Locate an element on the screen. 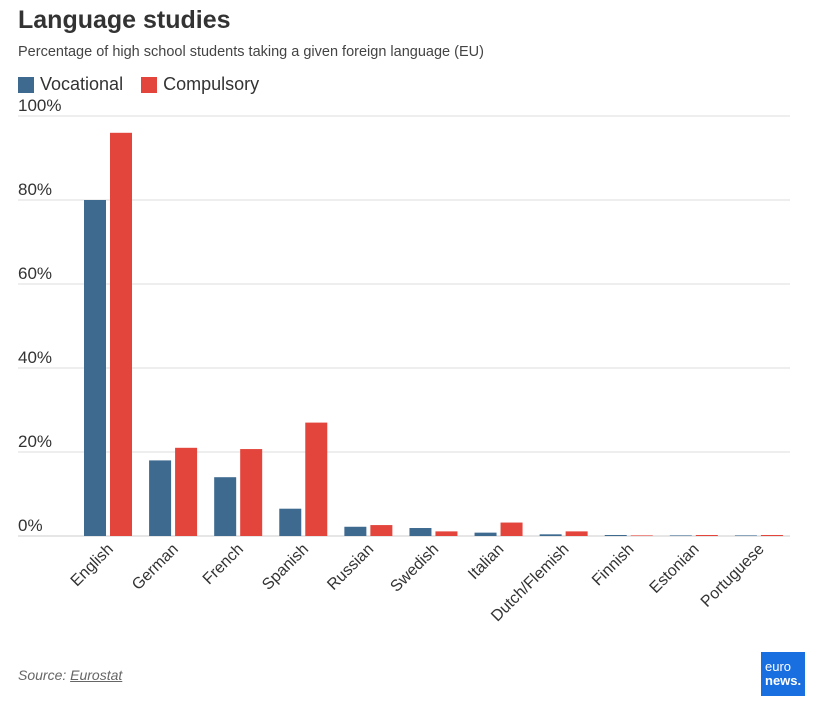 The height and width of the screenshot is (702, 818). euronews-logo: euro news. is located at coordinates (783, 674).